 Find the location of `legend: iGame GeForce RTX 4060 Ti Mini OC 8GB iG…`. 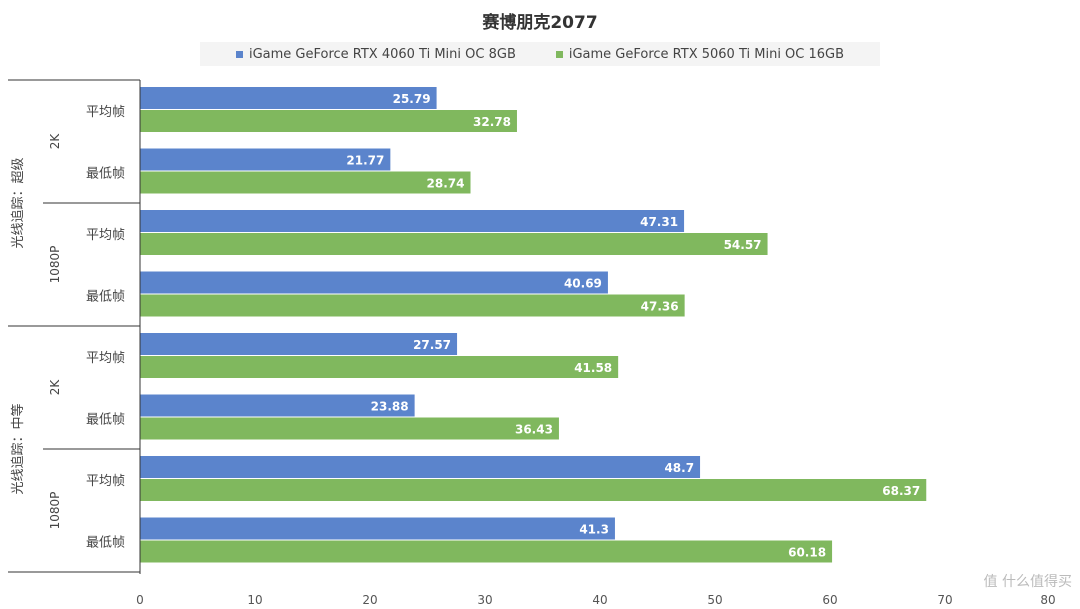

legend: iGame GeForce RTX 4060 Ti Mini OC 8GB iG… is located at coordinates (540, 54).